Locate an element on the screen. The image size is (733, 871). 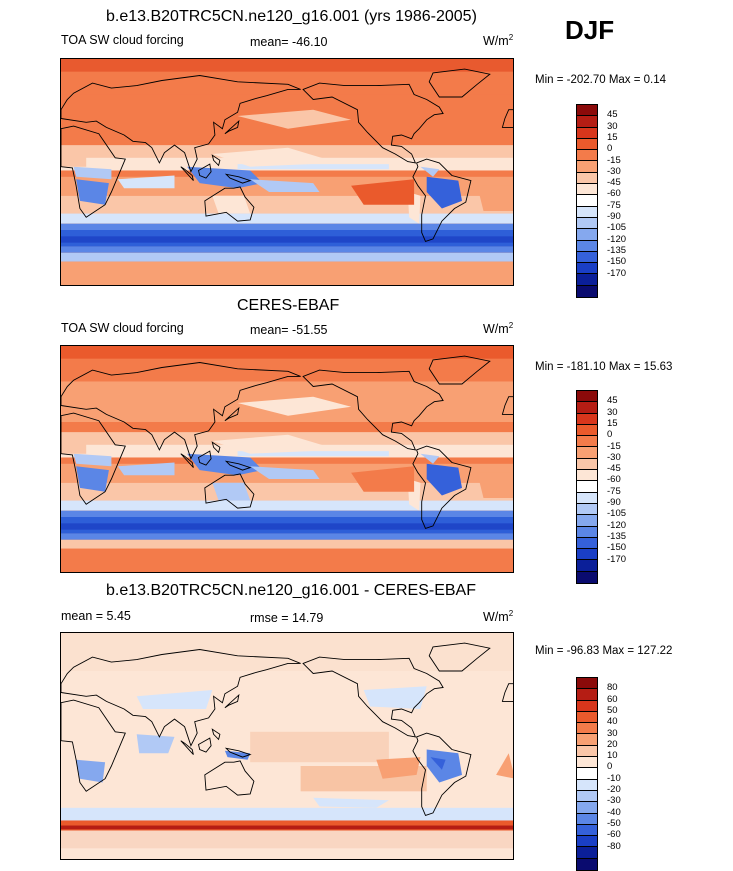
panel1-colorbar is located at coordinates (587, 201).